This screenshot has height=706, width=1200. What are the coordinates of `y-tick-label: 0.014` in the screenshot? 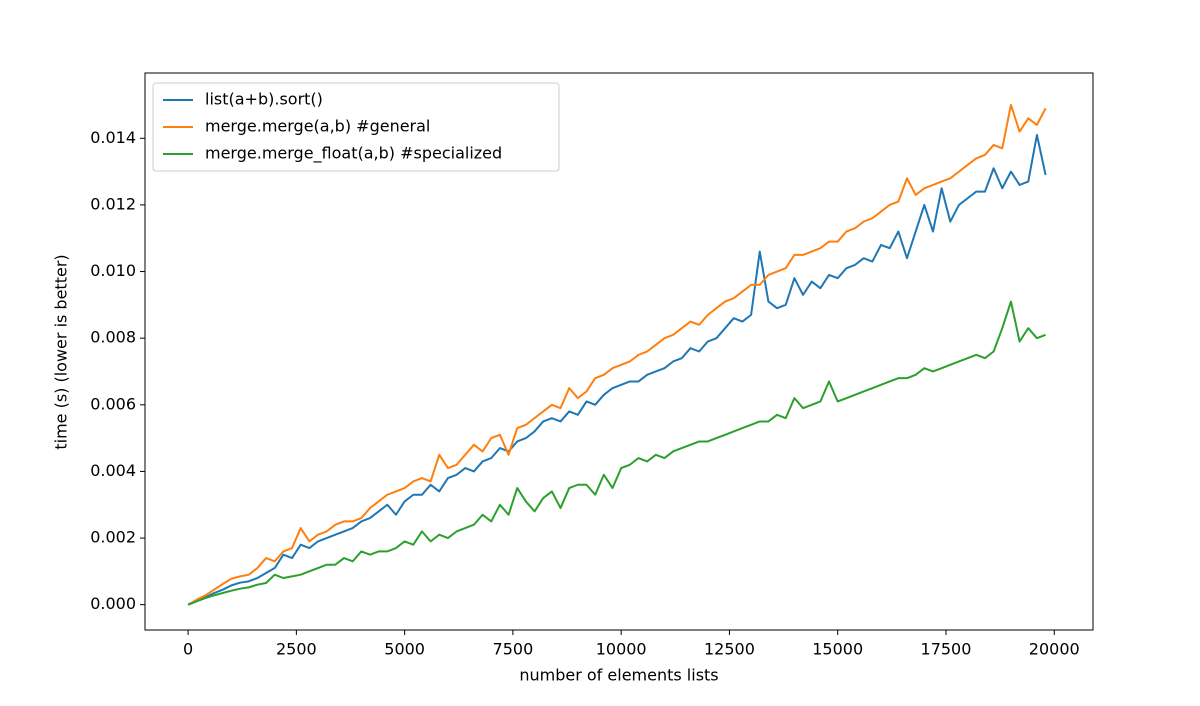 It's located at (113, 137).